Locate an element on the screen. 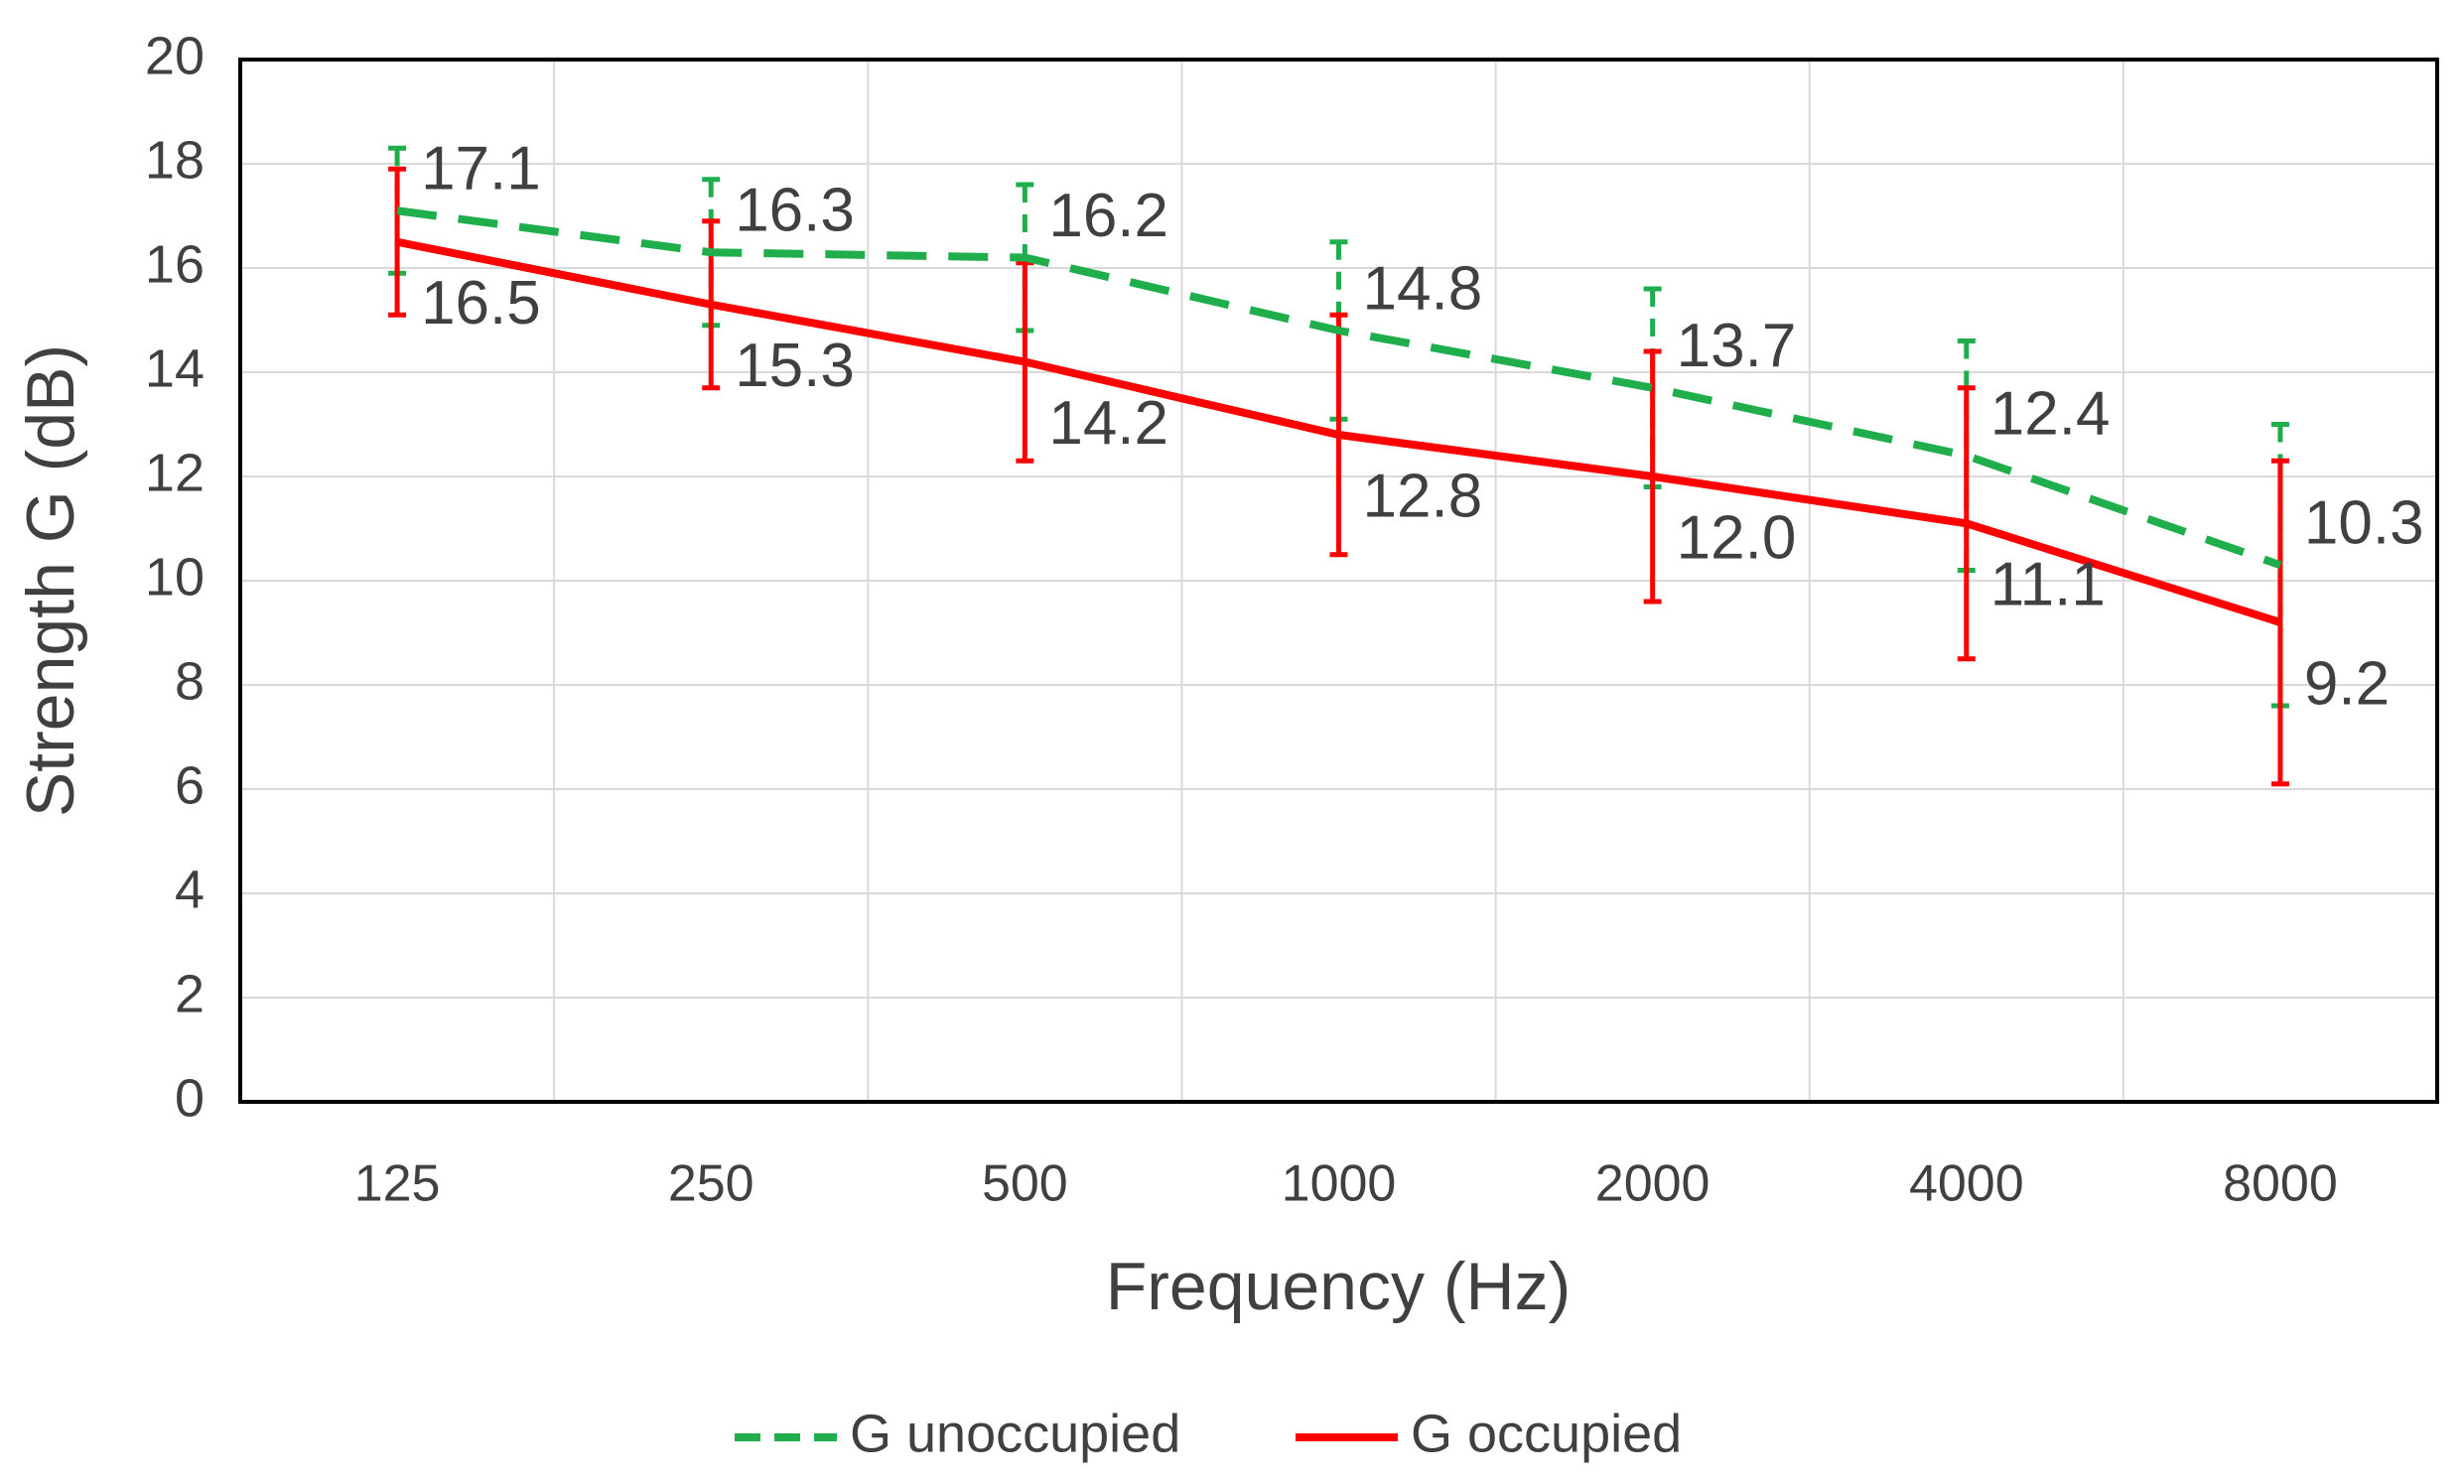  x-tick-label: 2000 is located at coordinates (1653, 1184).